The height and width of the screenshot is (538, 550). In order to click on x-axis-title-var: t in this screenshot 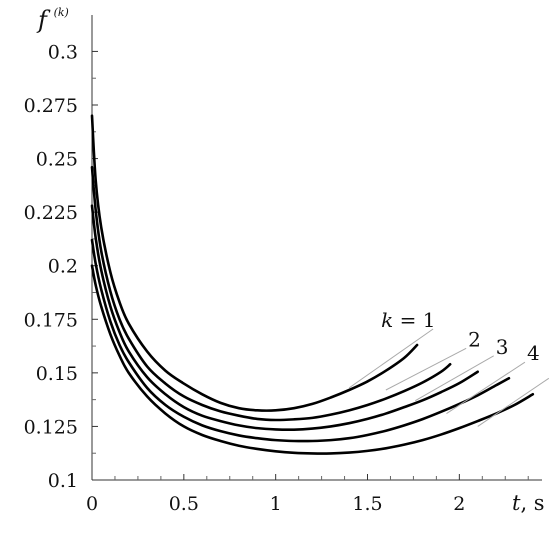, I will do `click(516, 503)`.